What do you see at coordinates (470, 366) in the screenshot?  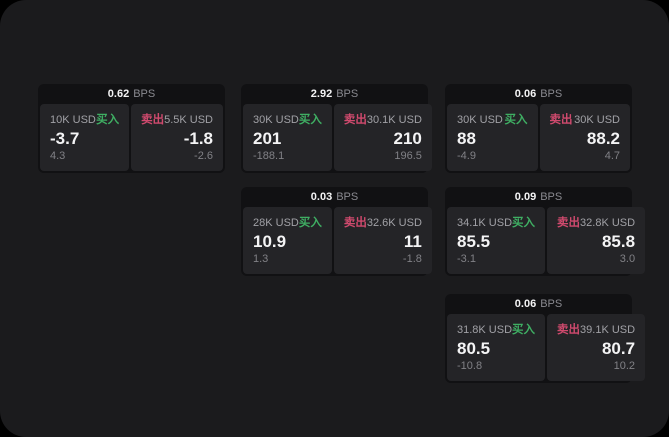 I see `buy-change-value: -10.8` at bounding box center [470, 366].